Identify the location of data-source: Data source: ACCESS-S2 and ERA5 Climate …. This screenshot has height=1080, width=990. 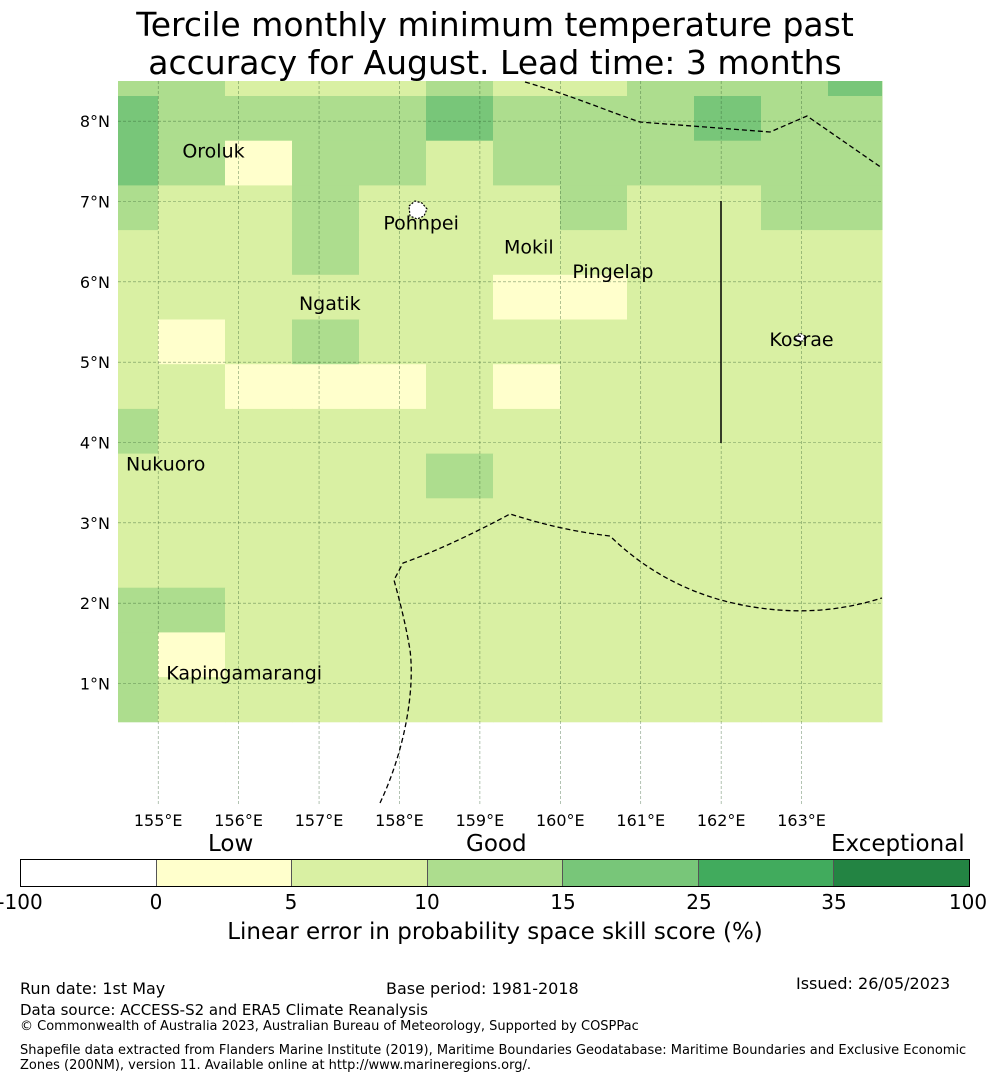
(224, 1010).